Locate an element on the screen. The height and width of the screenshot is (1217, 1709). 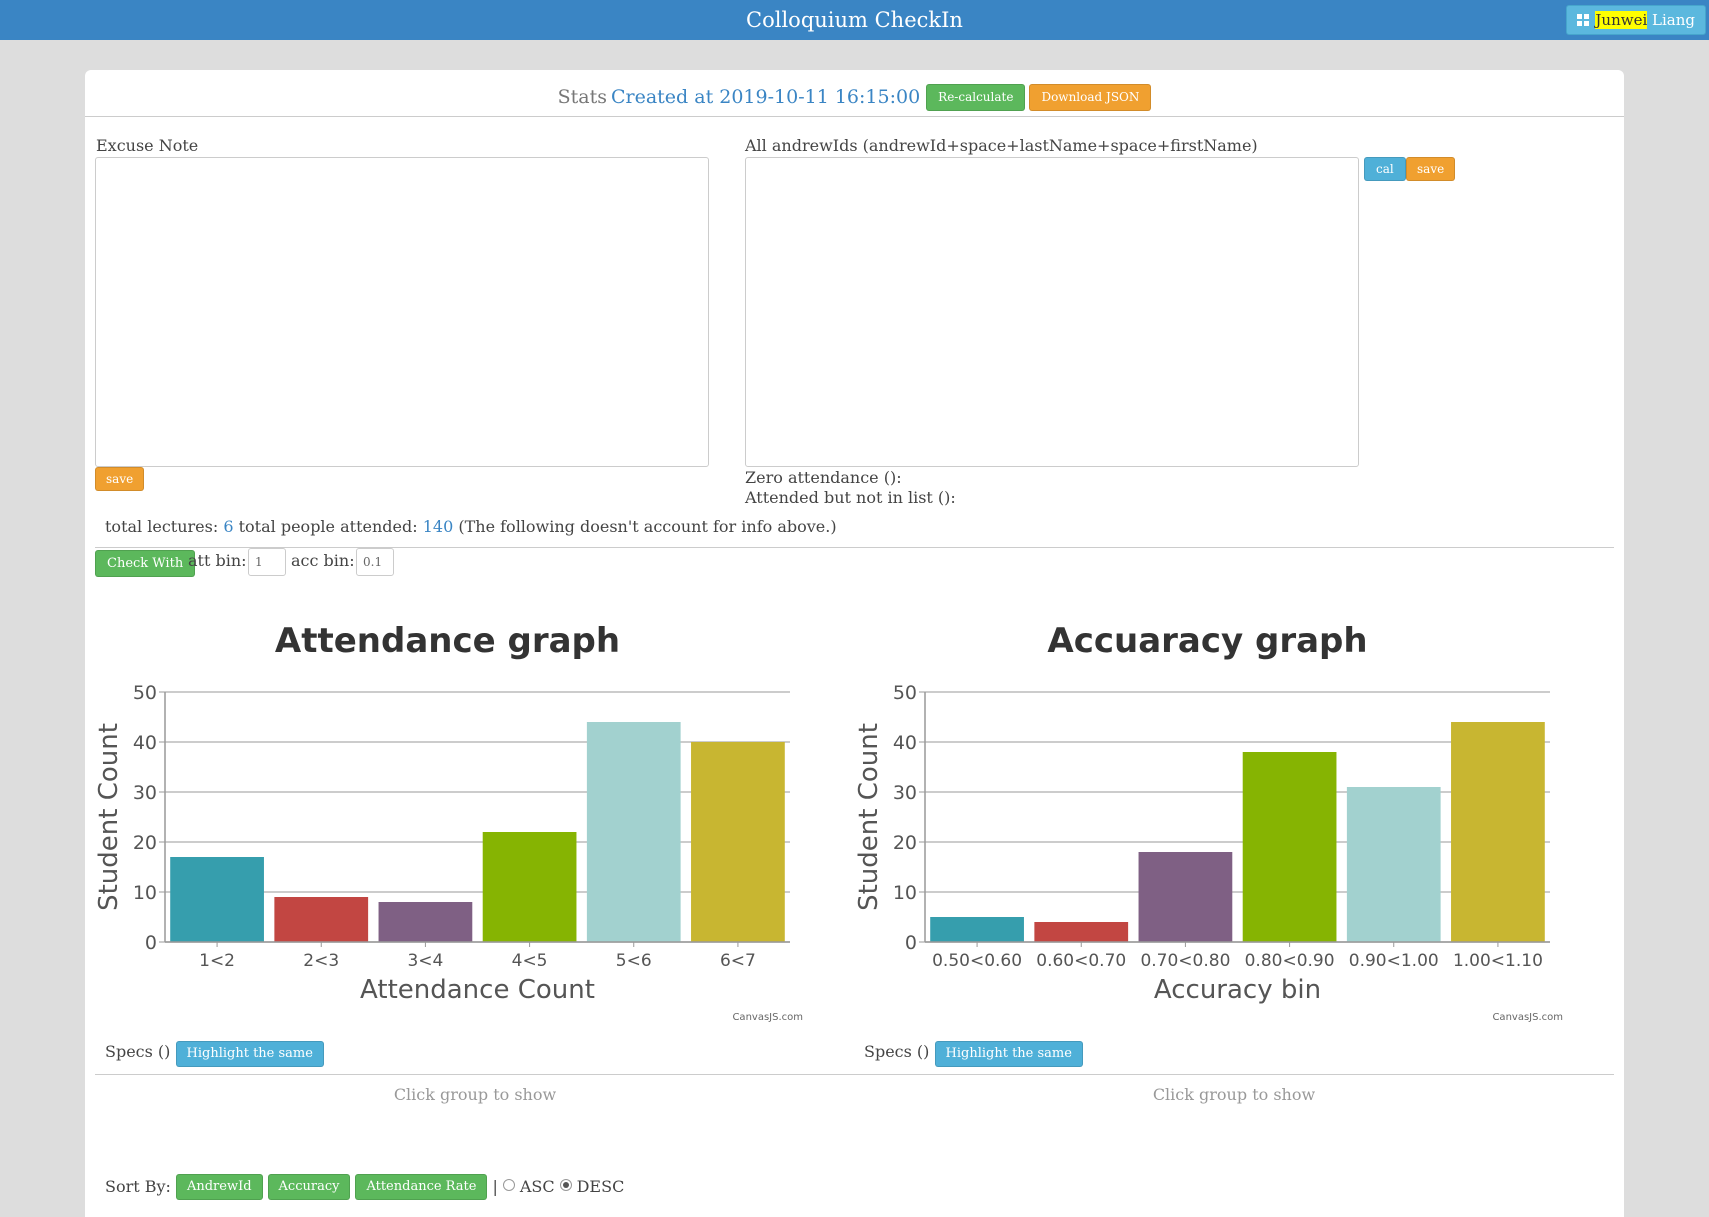
specs-label-left: Specs () is located at coordinates (138, 1051).